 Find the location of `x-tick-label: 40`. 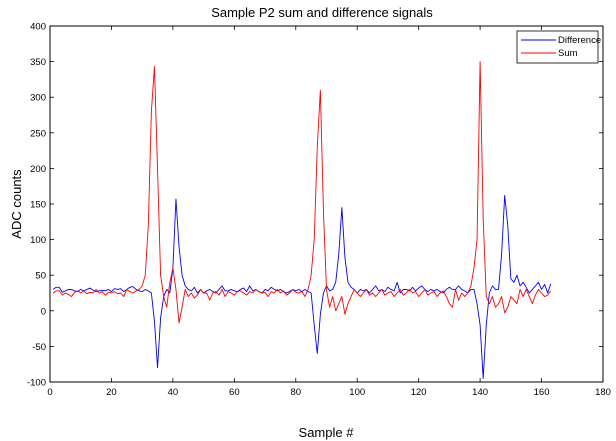

x-tick-label: 40 is located at coordinates (173, 392).